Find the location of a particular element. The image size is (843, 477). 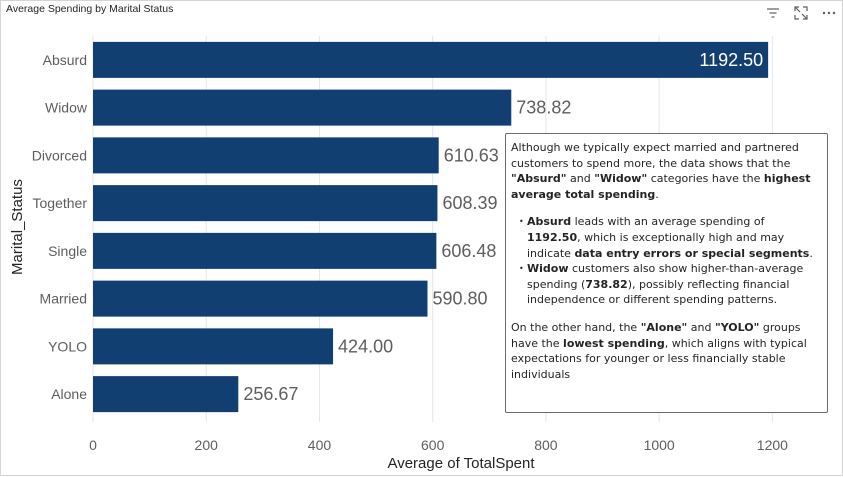

data-label: 256.67 is located at coordinates (270, 394).